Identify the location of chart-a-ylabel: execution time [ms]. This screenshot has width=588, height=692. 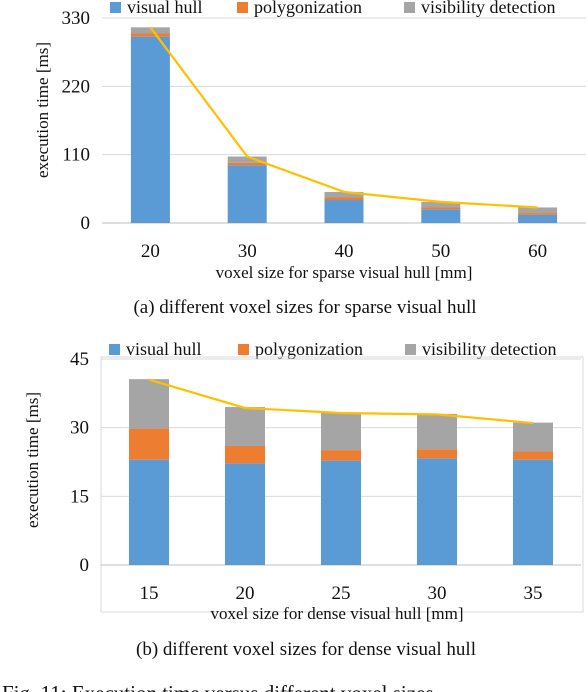
(42, 110).